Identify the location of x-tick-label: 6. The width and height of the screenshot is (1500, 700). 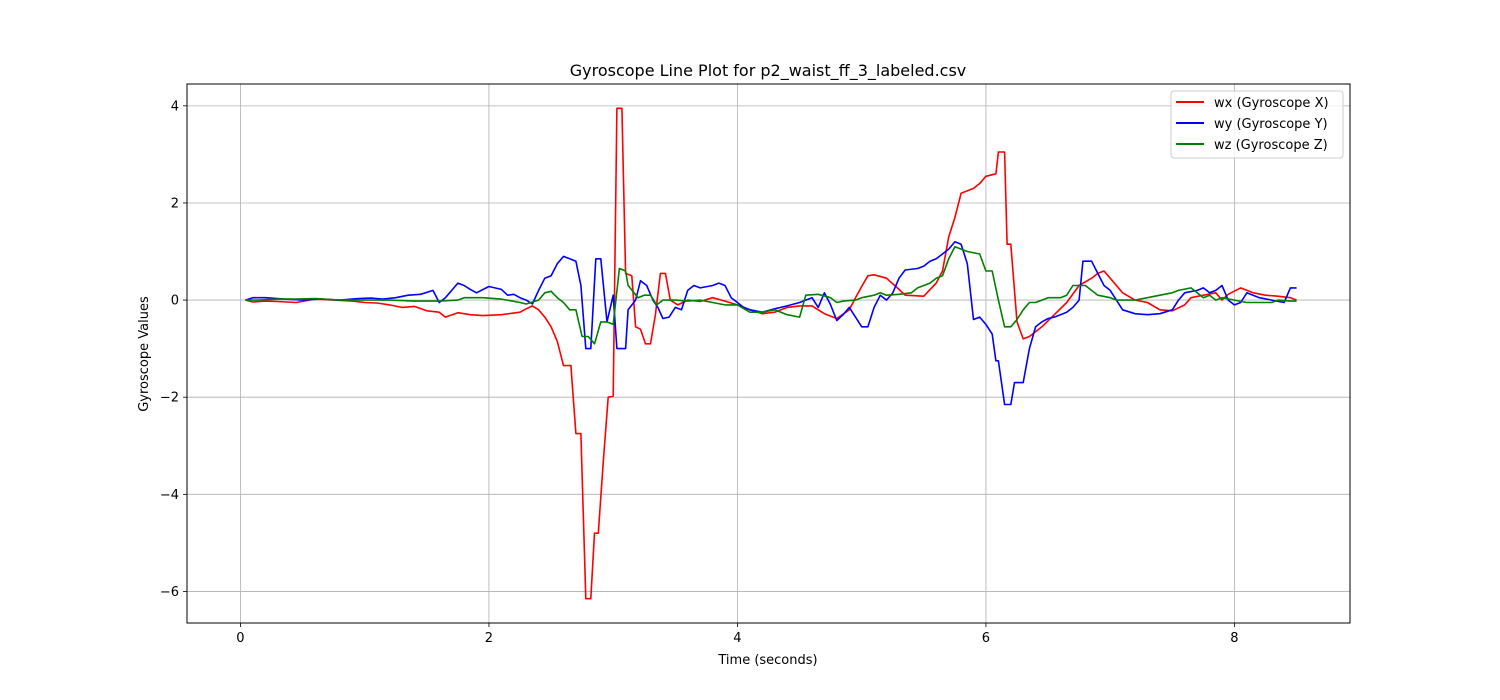
(986, 638).